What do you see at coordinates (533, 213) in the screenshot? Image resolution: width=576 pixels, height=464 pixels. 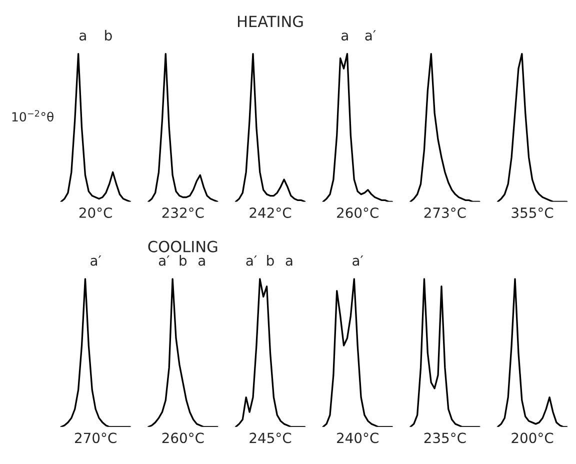 I see `x-axis-title: 355°C` at bounding box center [533, 213].